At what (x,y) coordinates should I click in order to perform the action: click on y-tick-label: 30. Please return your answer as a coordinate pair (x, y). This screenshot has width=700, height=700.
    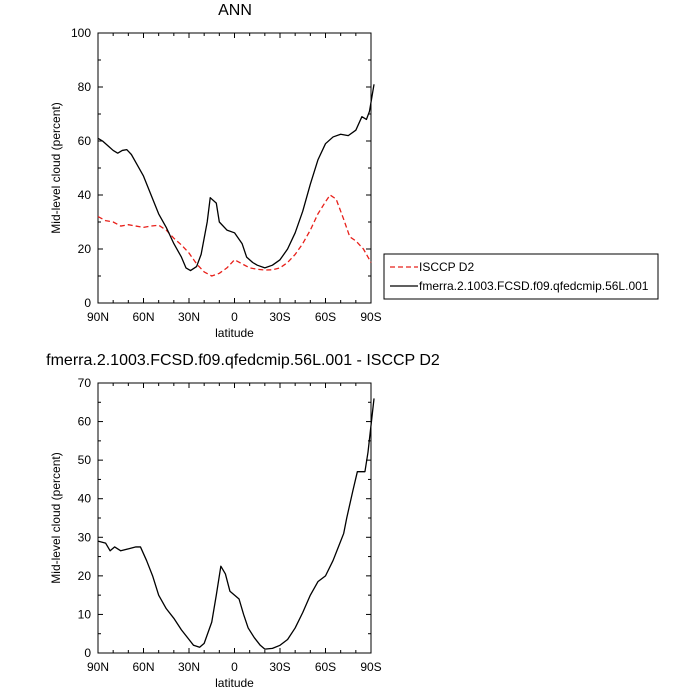
    Looking at the image, I should click on (85, 537).